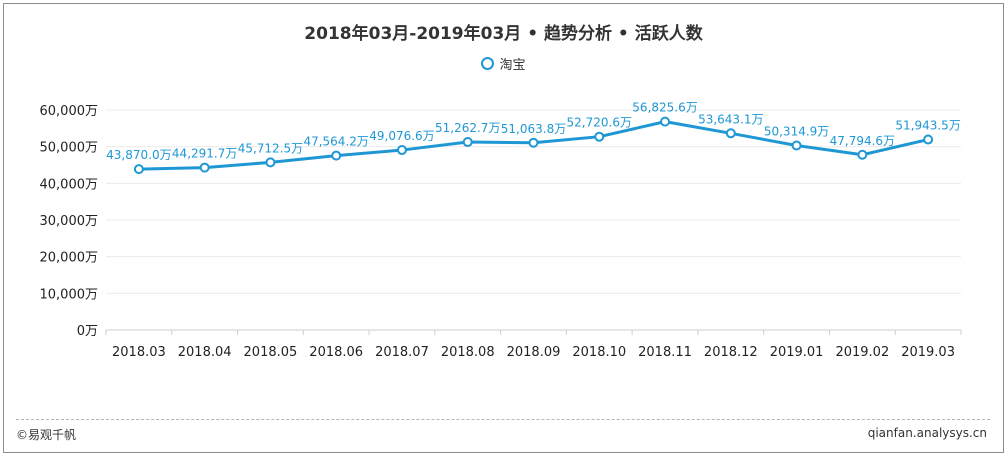 This screenshot has width=1007, height=456. Describe the element at coordinates (796, 132) in the screenshot. I see `data-label: 50,314.9万` at that location.